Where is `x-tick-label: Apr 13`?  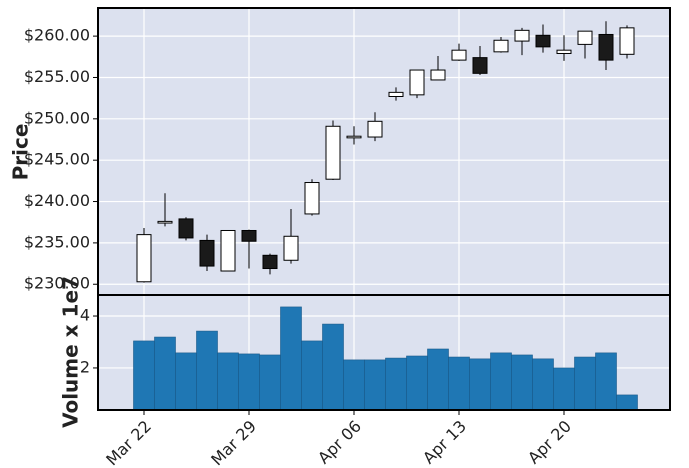
x-tick-label: Apr 13 is located at coordinates (444, 442).